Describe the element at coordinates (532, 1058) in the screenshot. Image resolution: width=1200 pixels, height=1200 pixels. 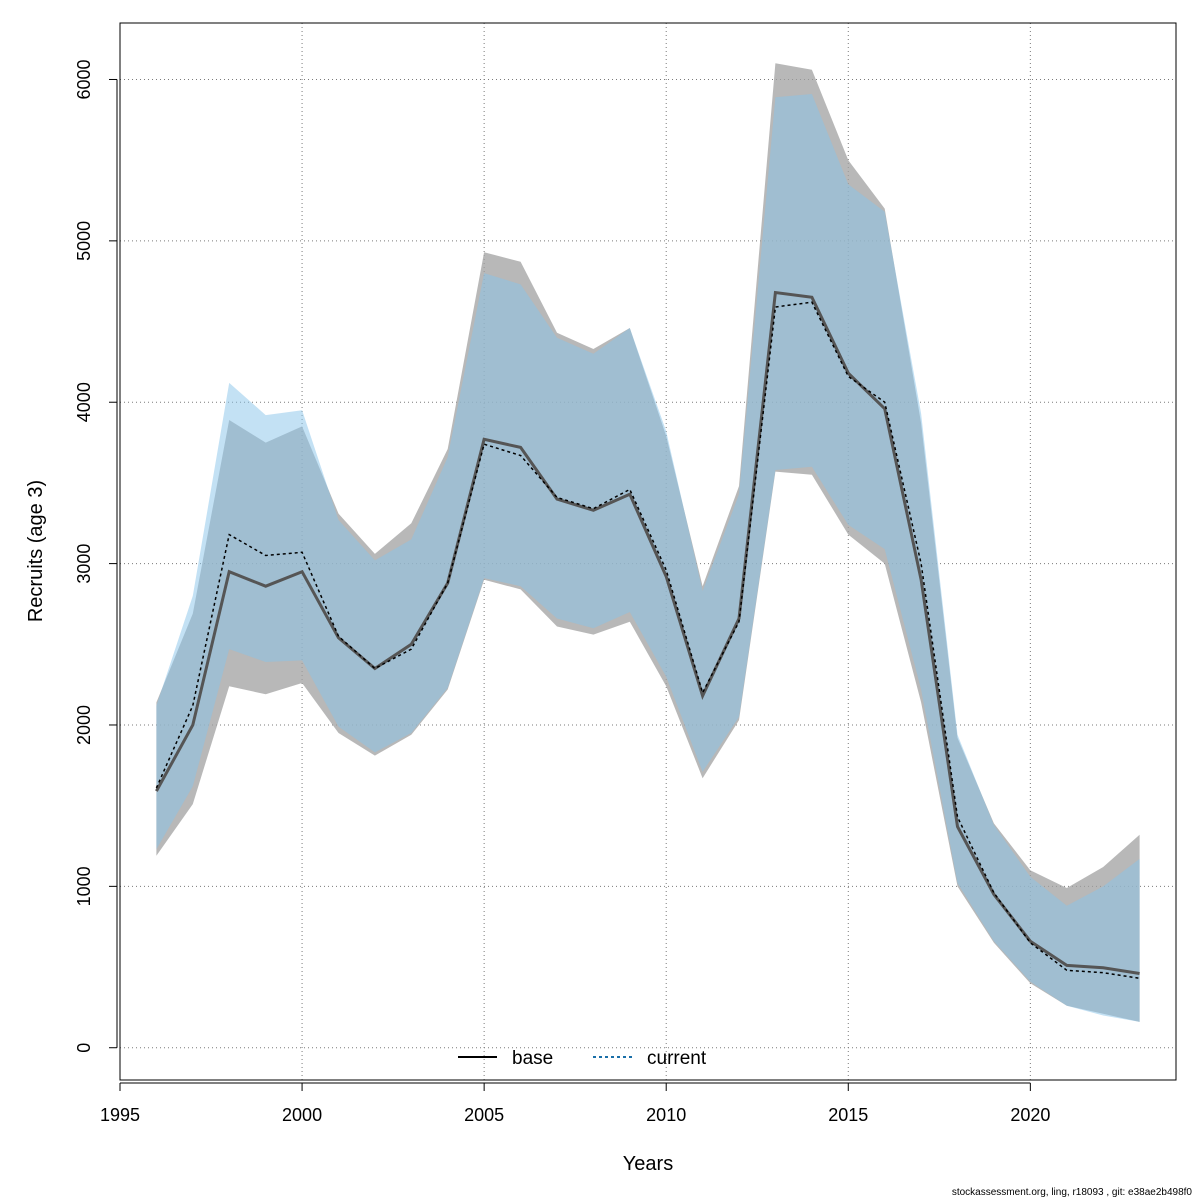
I see `legend-label-base: base` at that location.